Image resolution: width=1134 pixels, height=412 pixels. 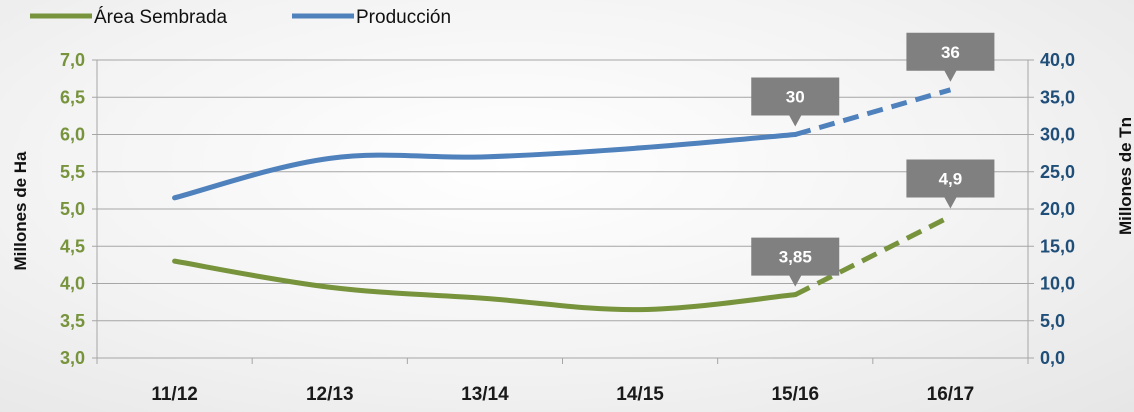 What do you see at coordinates (951, 394) in the screenshot?
I see `x-tick-label: 16/17` at bounding box center [951, 394].